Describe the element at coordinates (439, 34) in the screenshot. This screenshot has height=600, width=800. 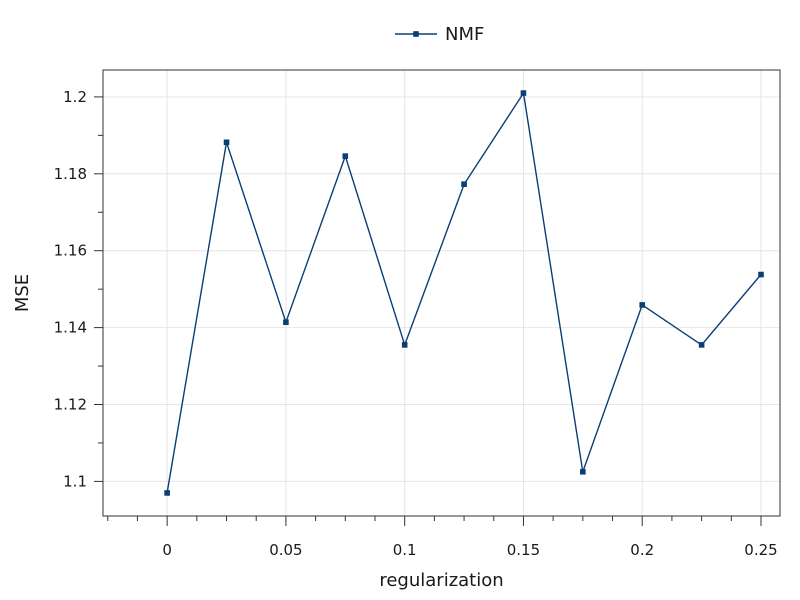
I see `legend: NMF` at that location.